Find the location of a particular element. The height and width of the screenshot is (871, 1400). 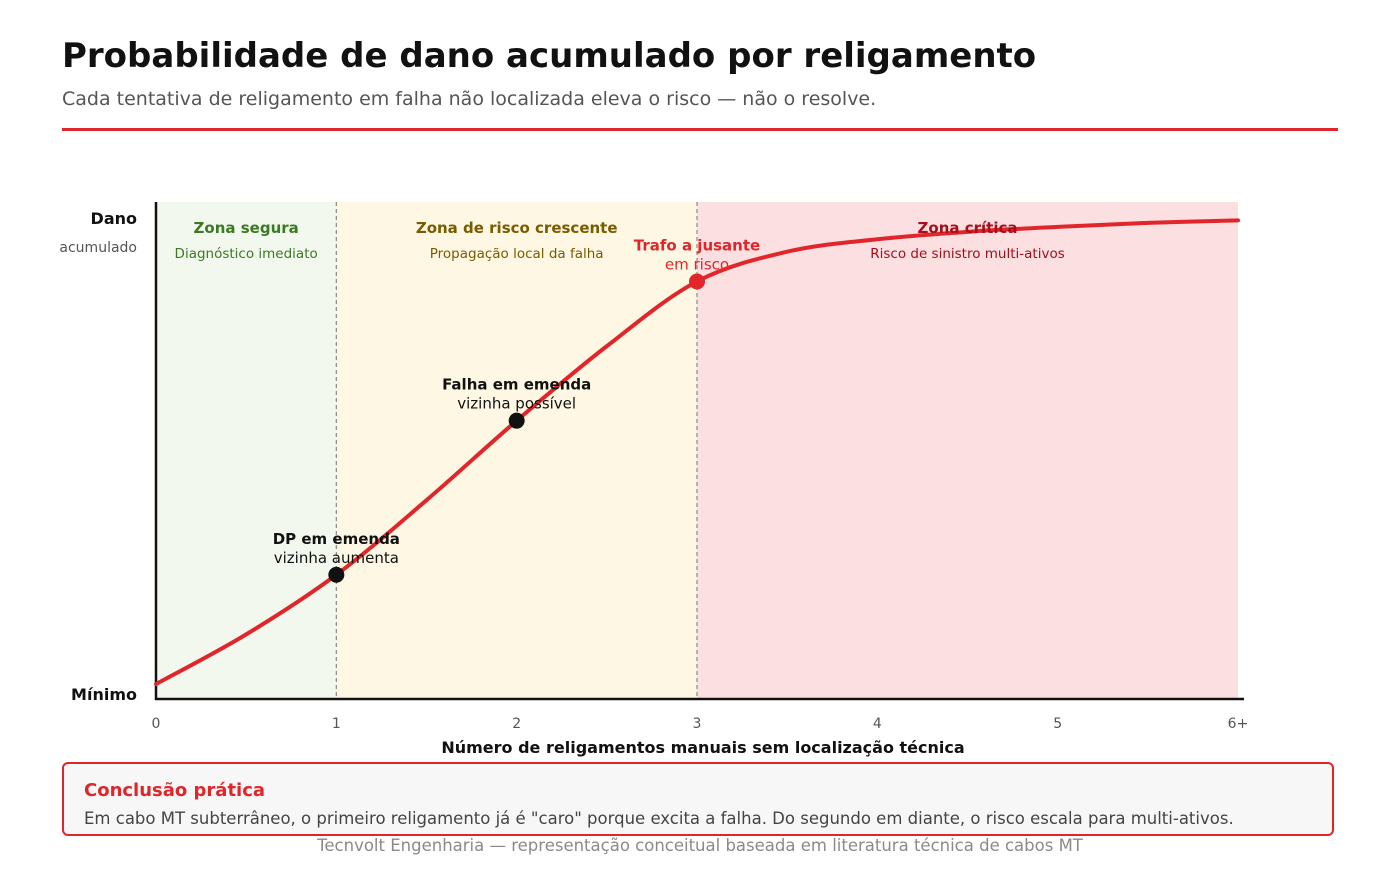

zone-band-rising is located at coordinates (516, 450).